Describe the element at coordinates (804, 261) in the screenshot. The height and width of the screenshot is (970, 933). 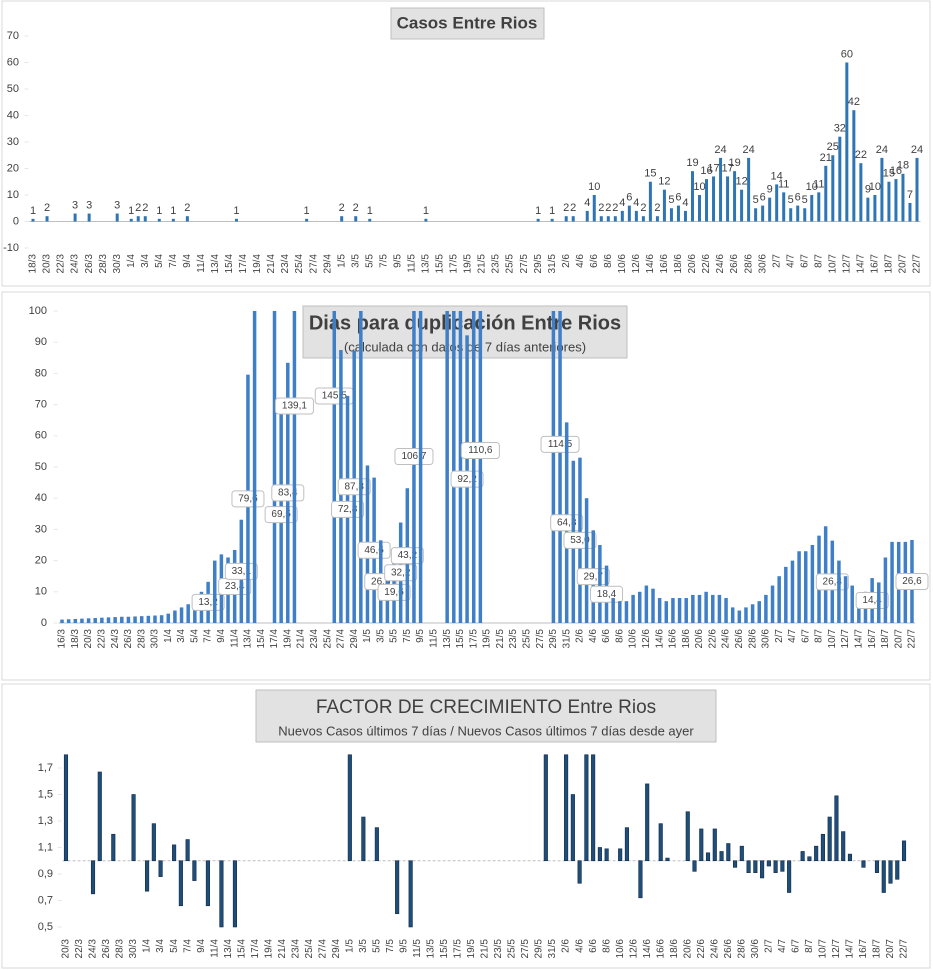
I see `x-tick-label: 6/7` at that location.